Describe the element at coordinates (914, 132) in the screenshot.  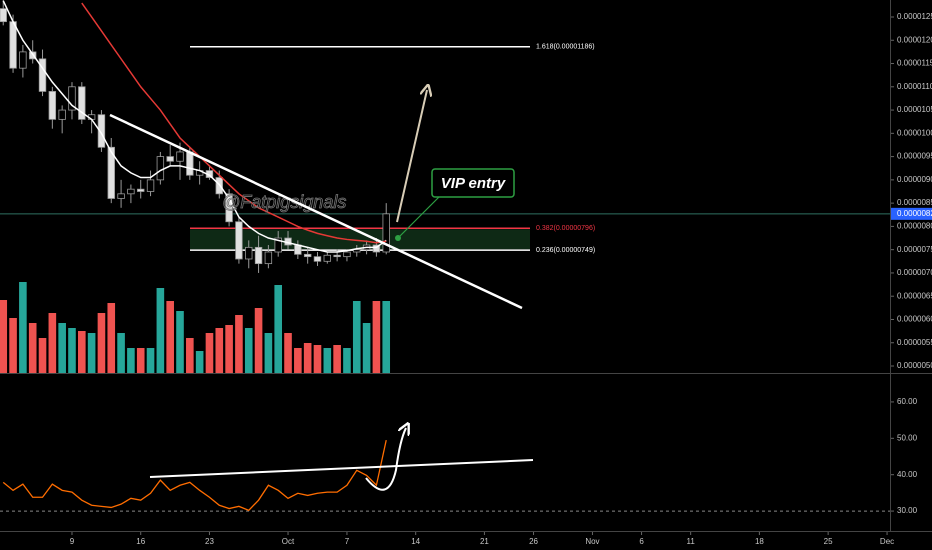
I see `y-tick-label: 0.00001000` at that location.